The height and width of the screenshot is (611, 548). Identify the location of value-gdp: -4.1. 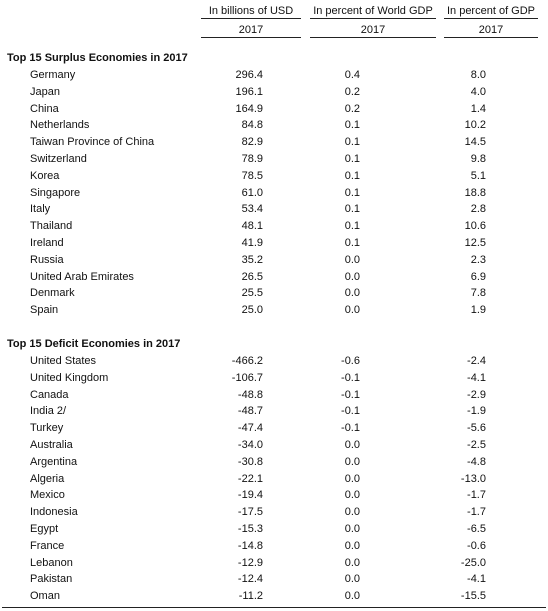
(476, 377).